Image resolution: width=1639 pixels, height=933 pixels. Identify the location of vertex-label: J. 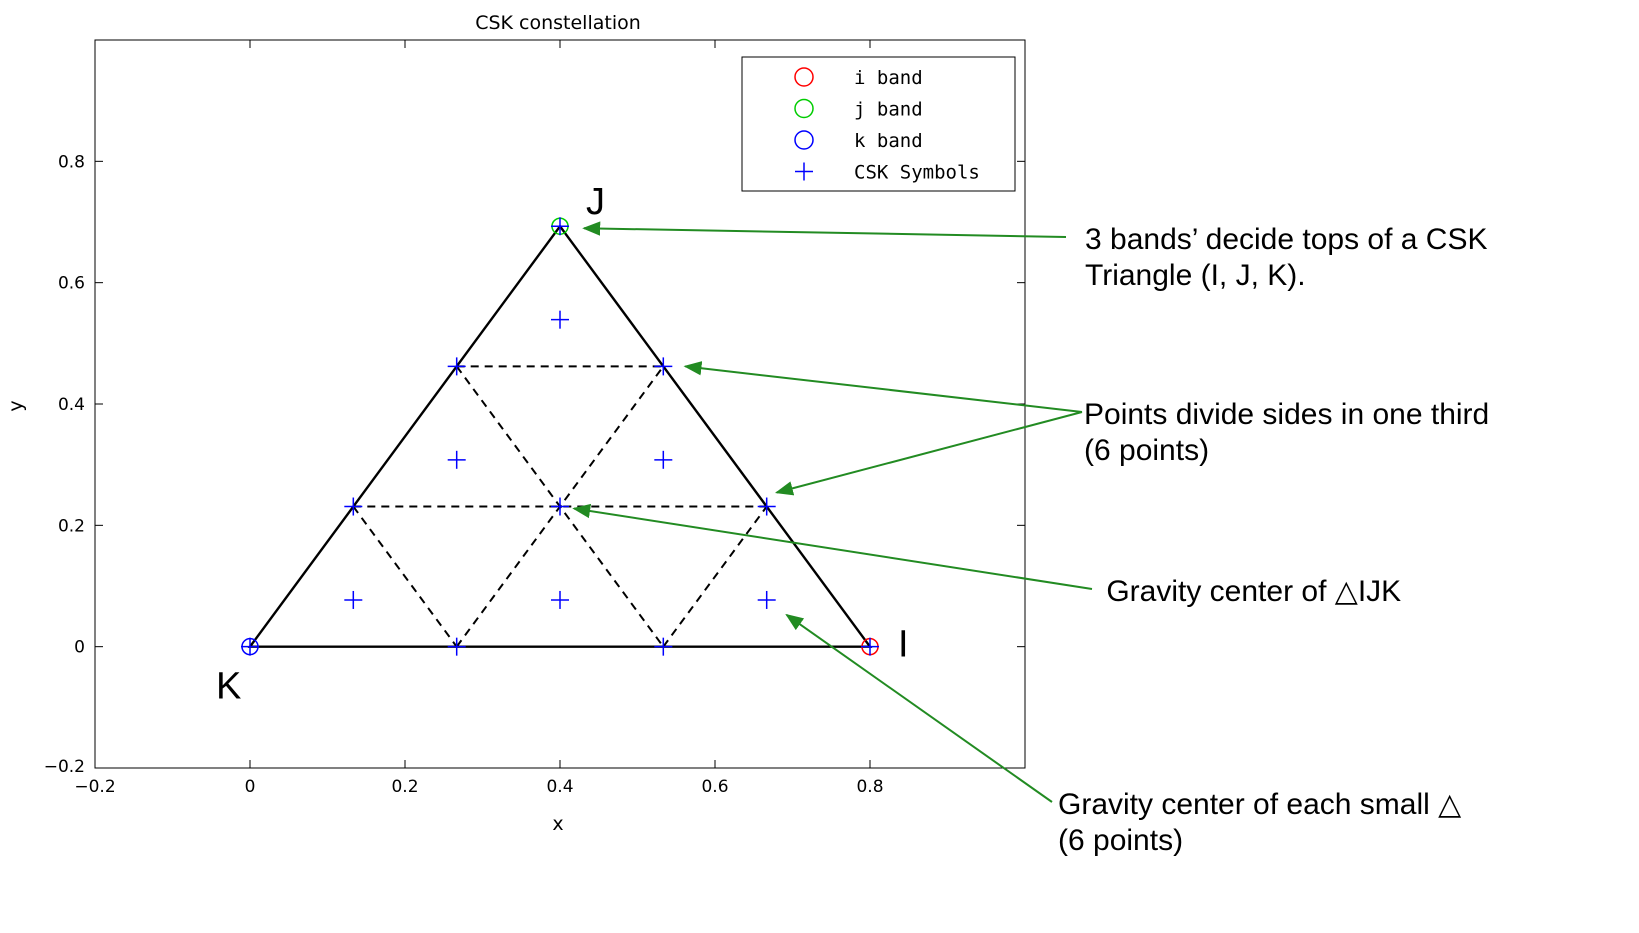
(595, 202).